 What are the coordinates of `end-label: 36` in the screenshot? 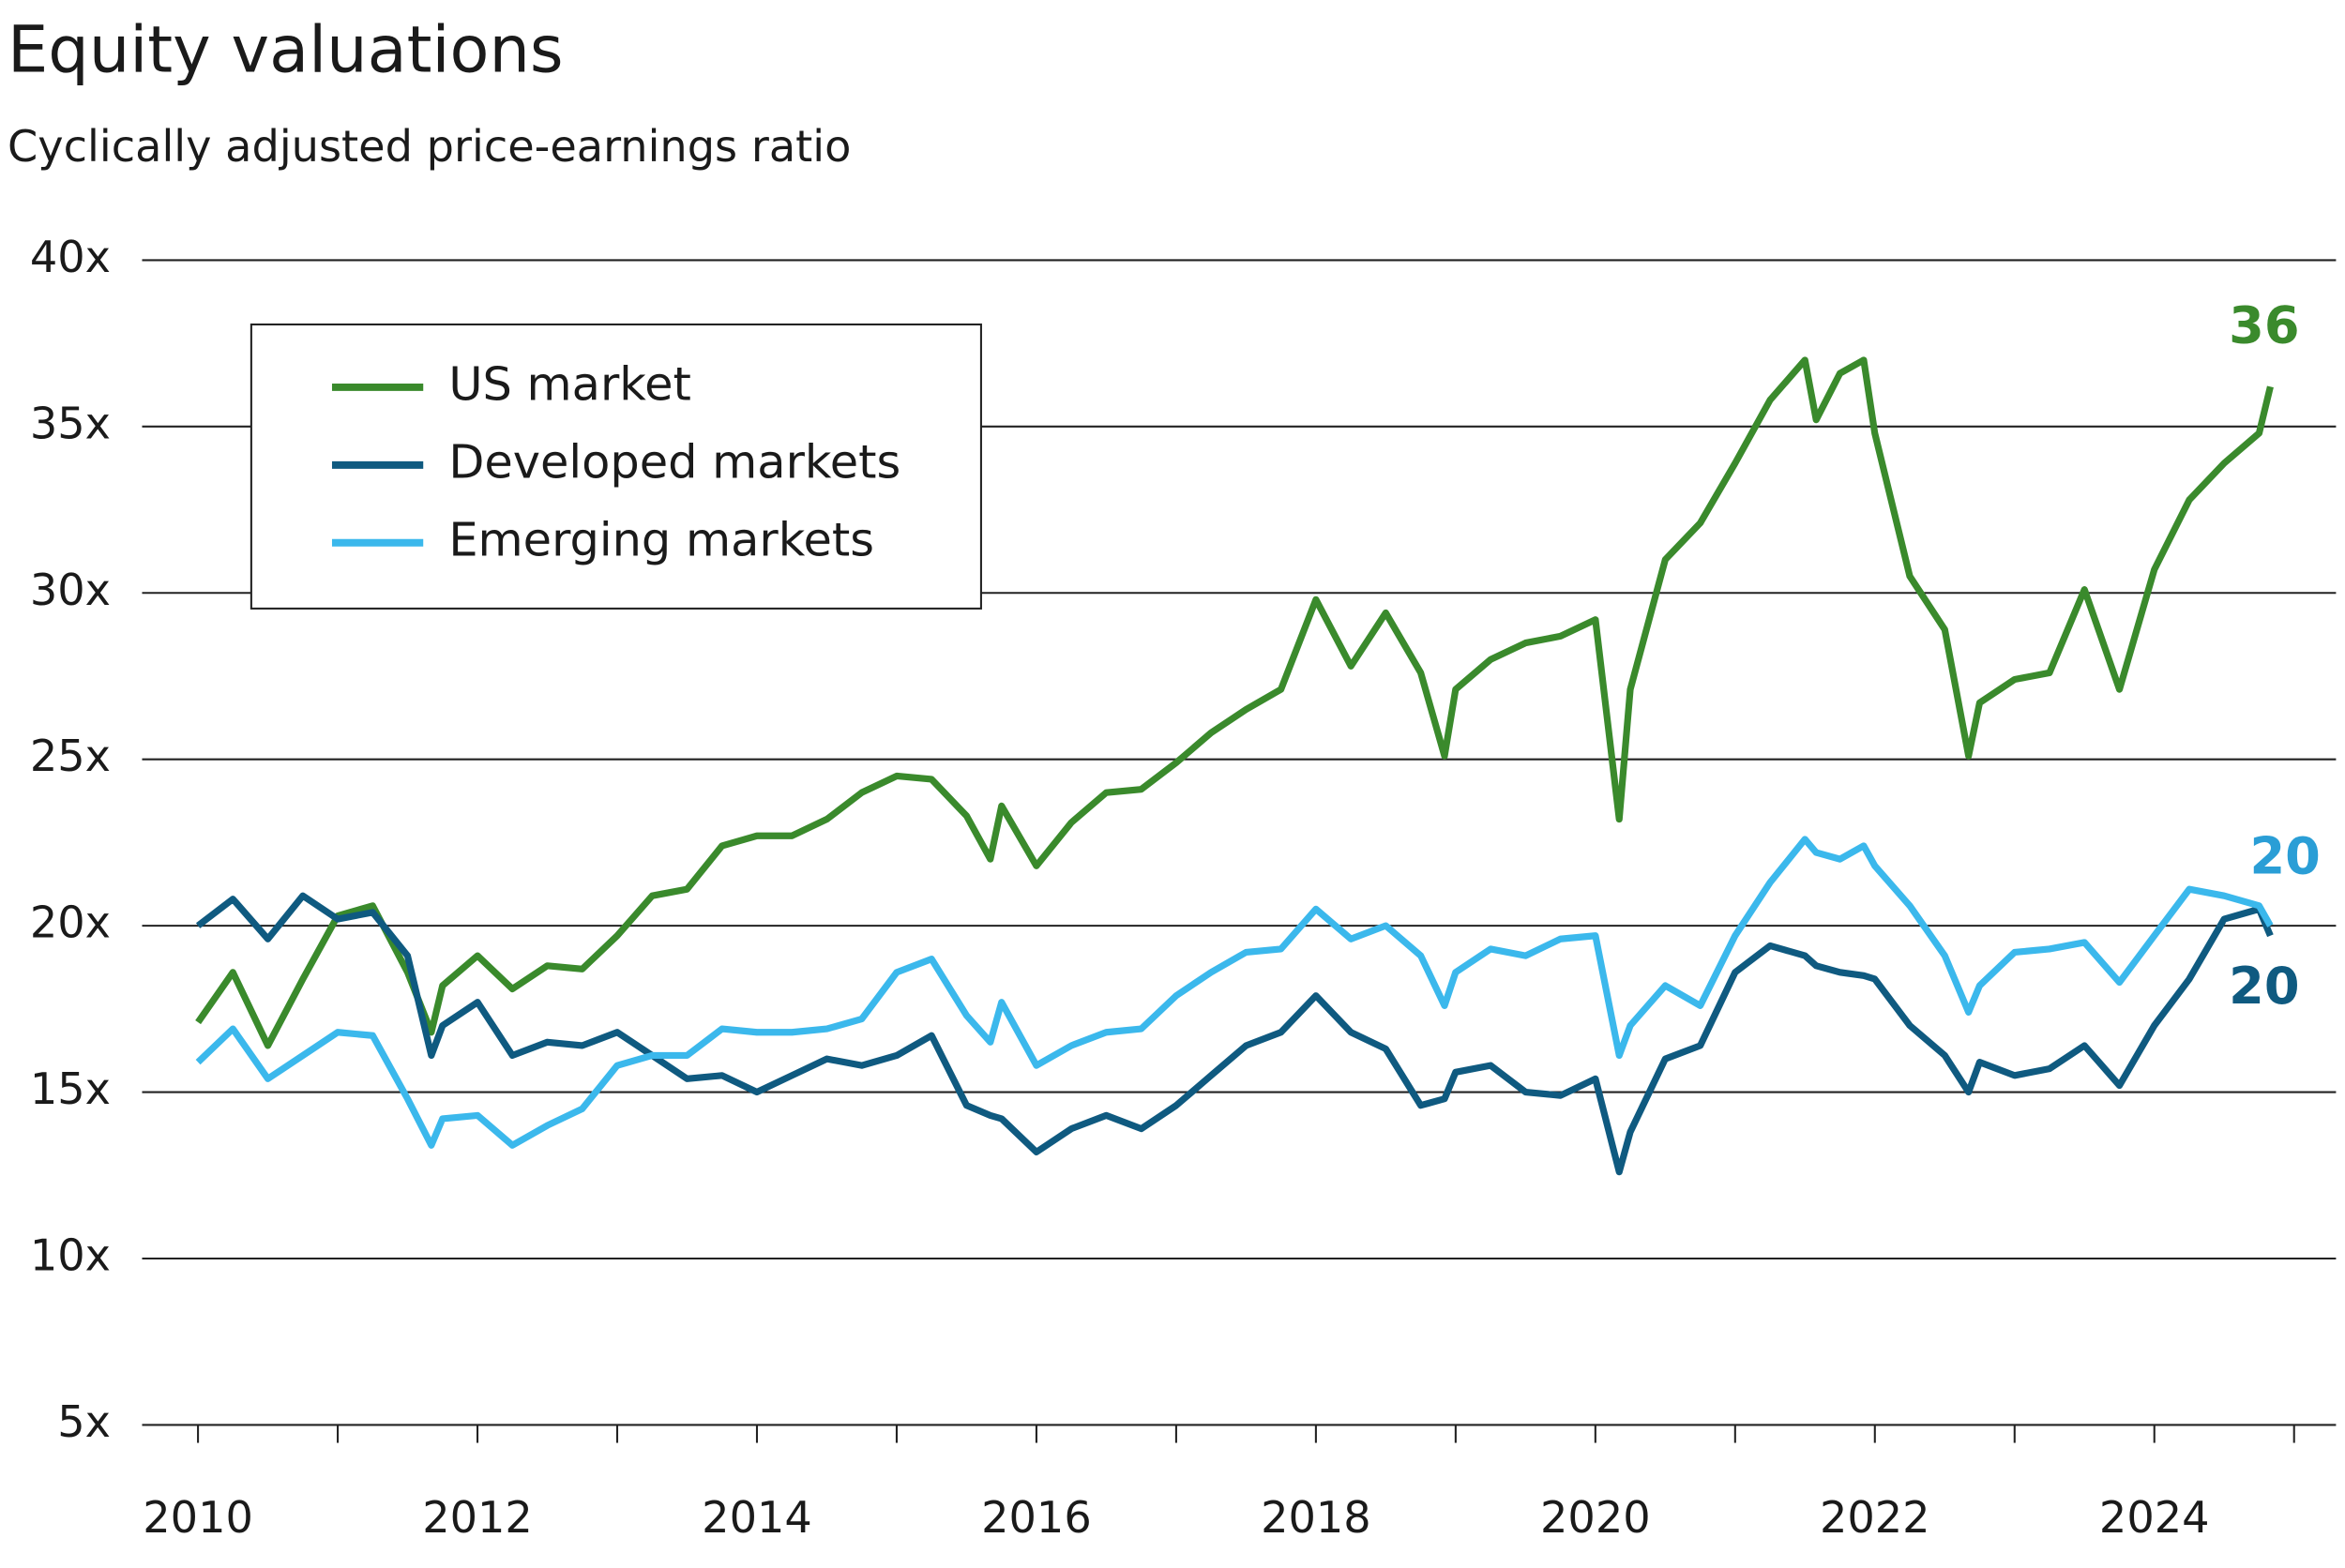 It's located at (2264, 324).